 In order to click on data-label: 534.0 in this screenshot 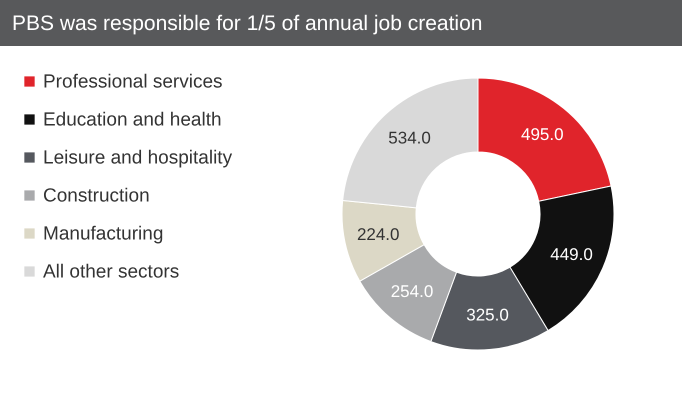, I will do `click(409, 138)`.